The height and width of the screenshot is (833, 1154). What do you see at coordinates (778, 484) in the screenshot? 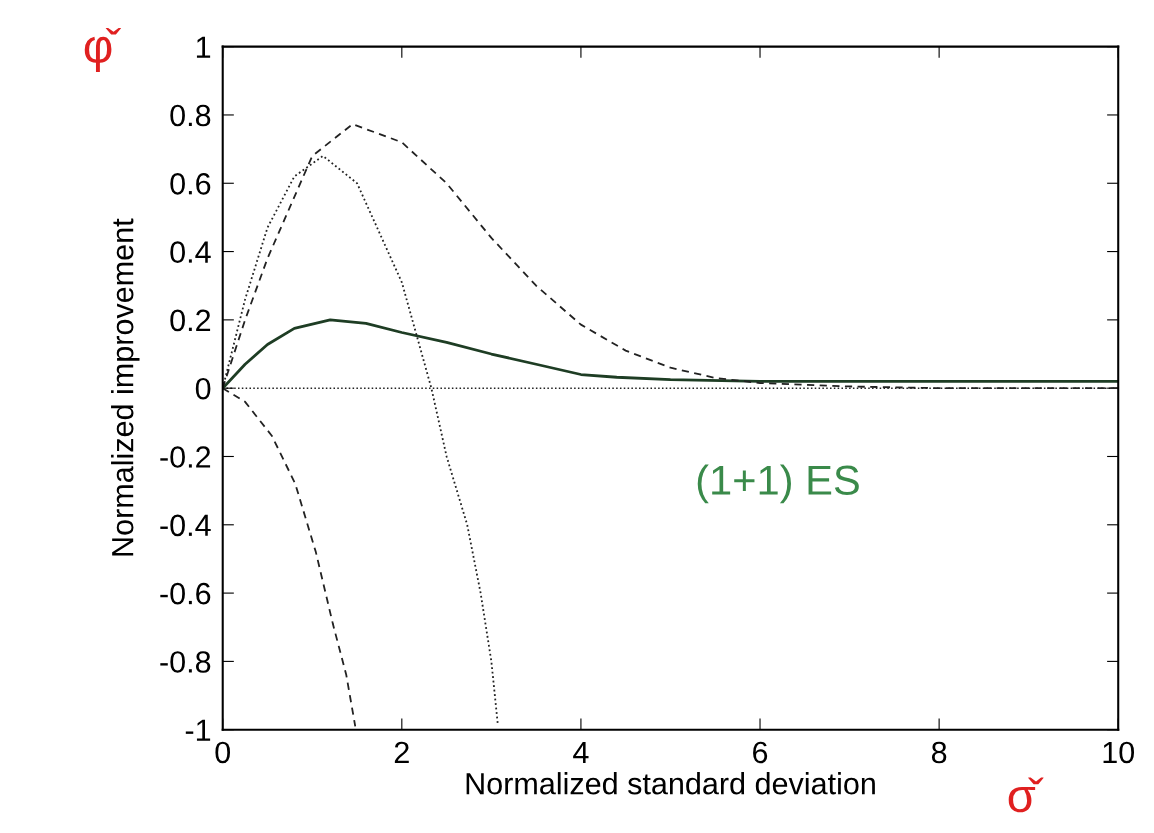
I see `annotation: (1+1) ES` at bounding box center [778, 484].